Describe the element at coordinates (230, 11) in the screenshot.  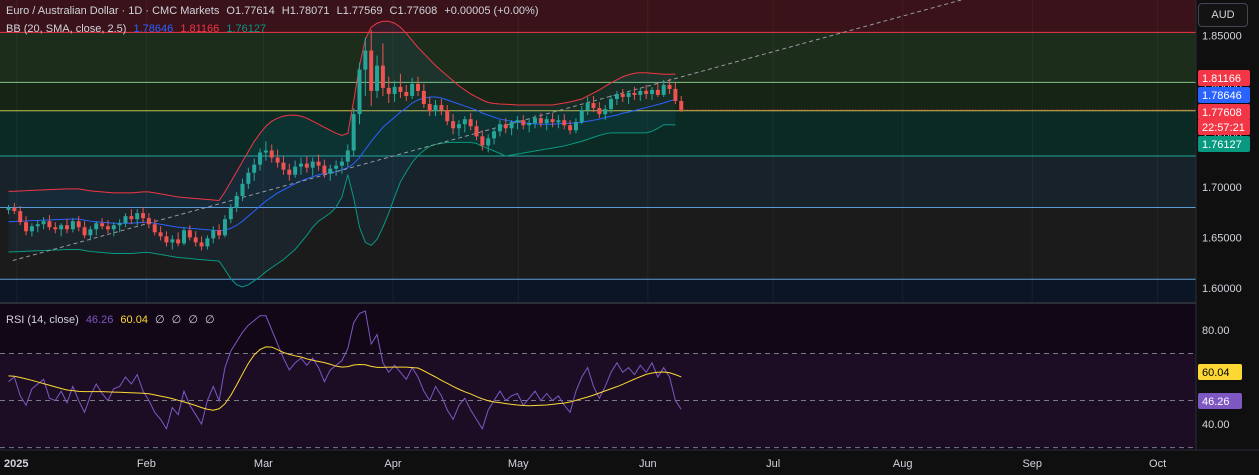
I see `open-label: O` at that location.